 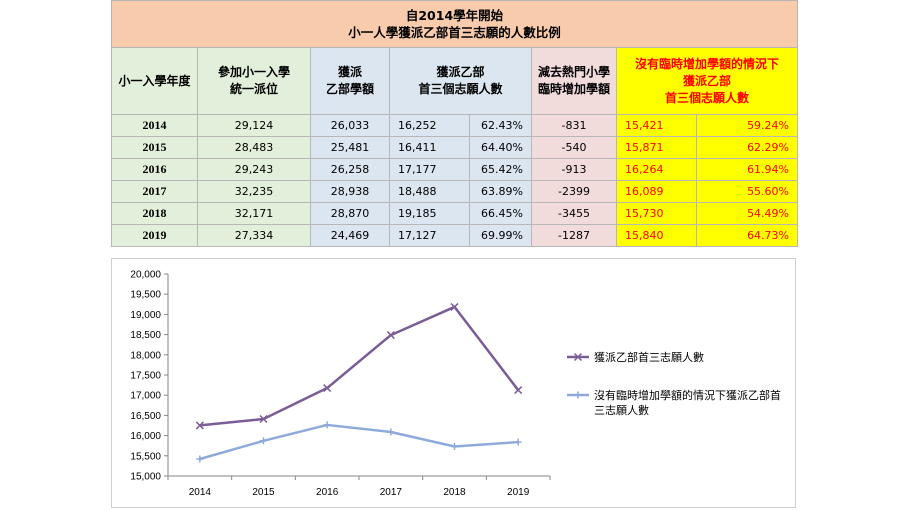 I want to click on x-tick-label: 2016, so click(x=327, y=492).